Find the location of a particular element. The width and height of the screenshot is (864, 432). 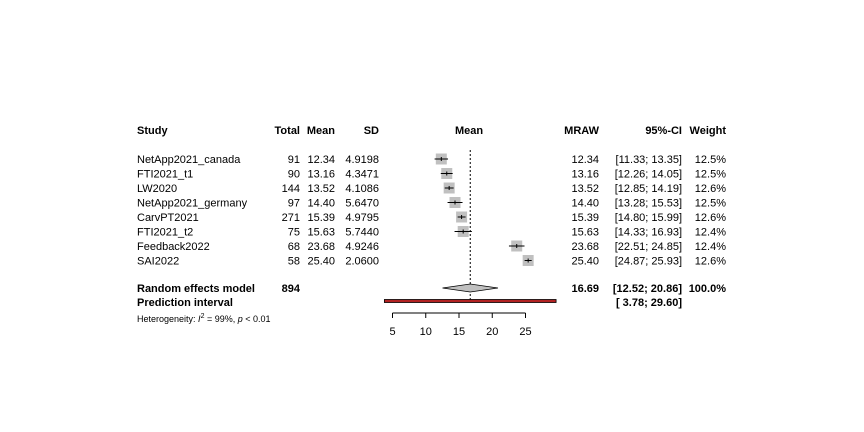

random-effects-label: Random effects model is located at coordinates (196, 289).